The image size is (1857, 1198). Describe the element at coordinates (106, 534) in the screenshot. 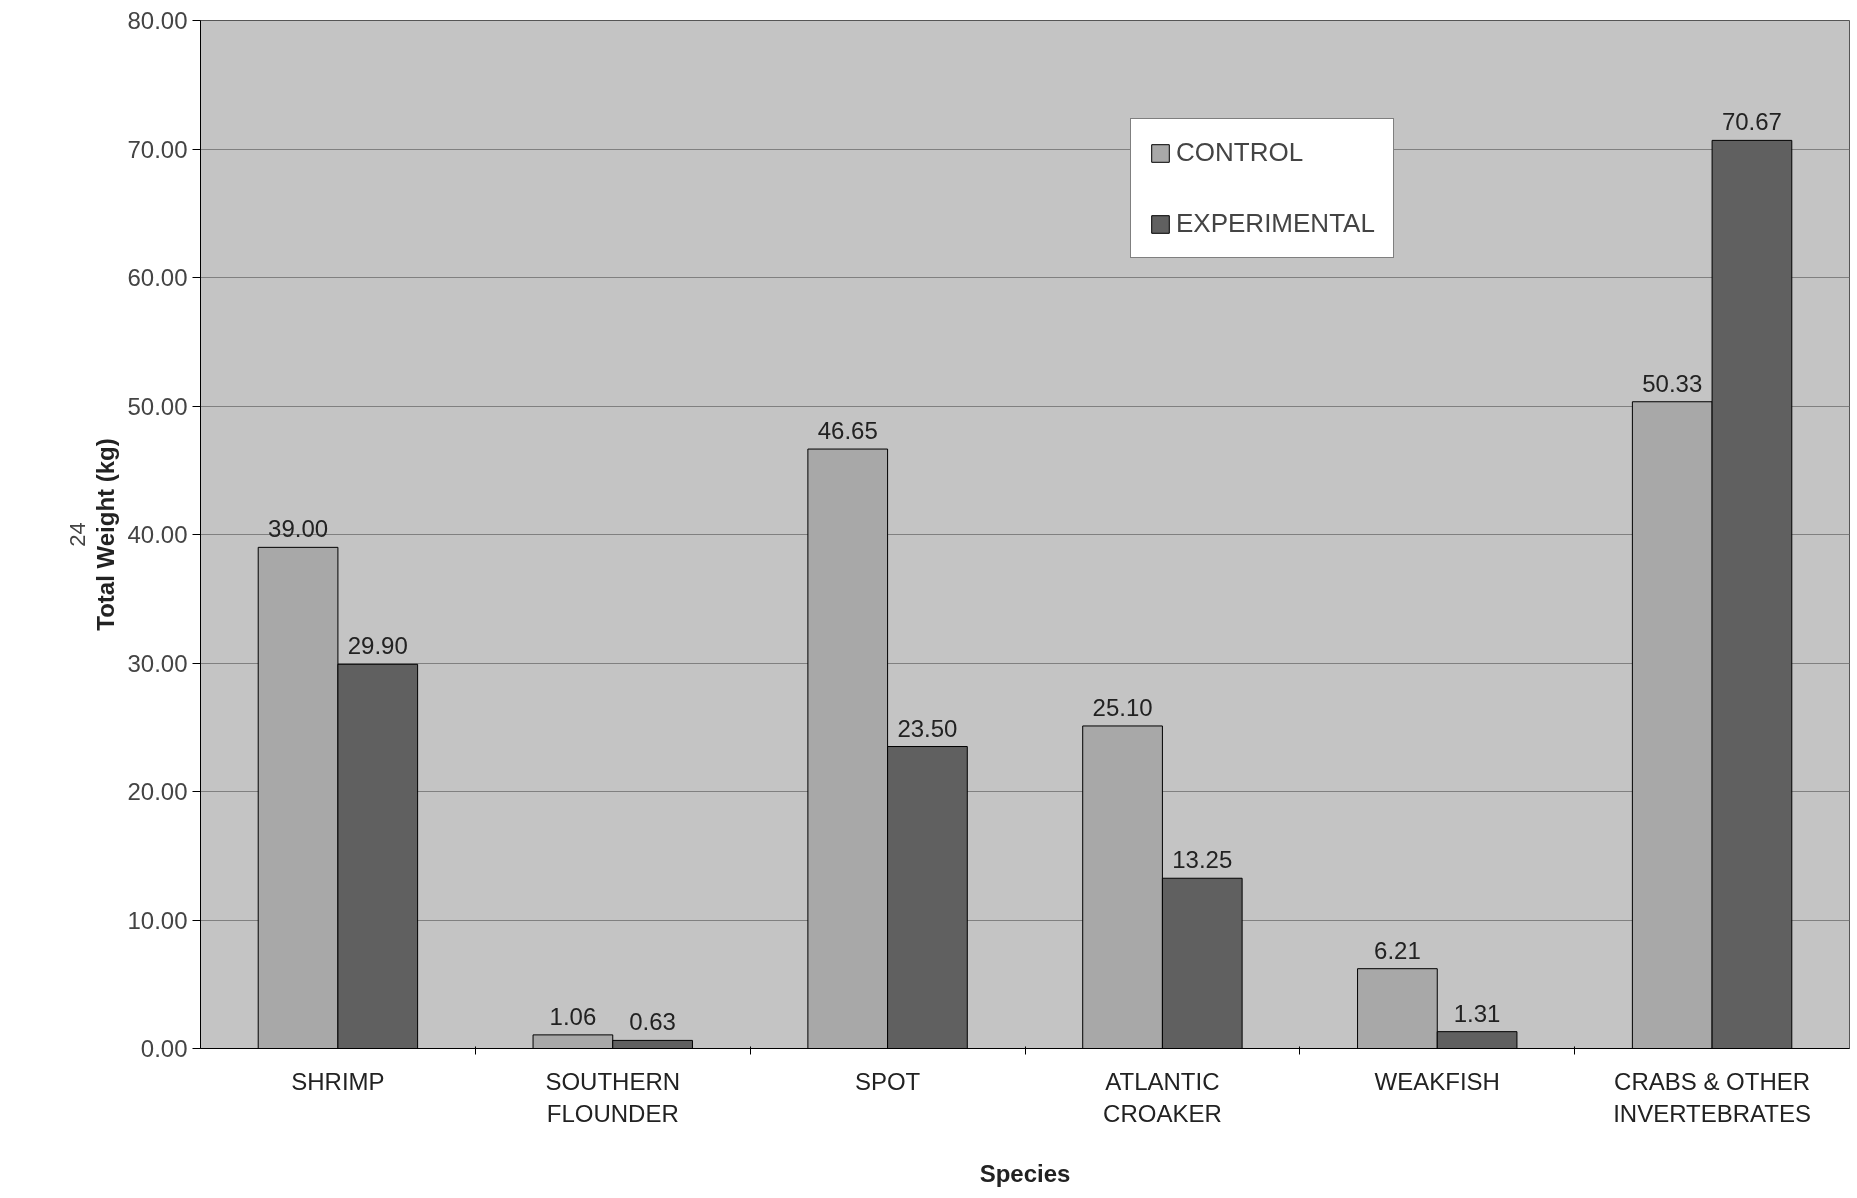

I see `y-axis-title: Total Weight (kg)` at that location.